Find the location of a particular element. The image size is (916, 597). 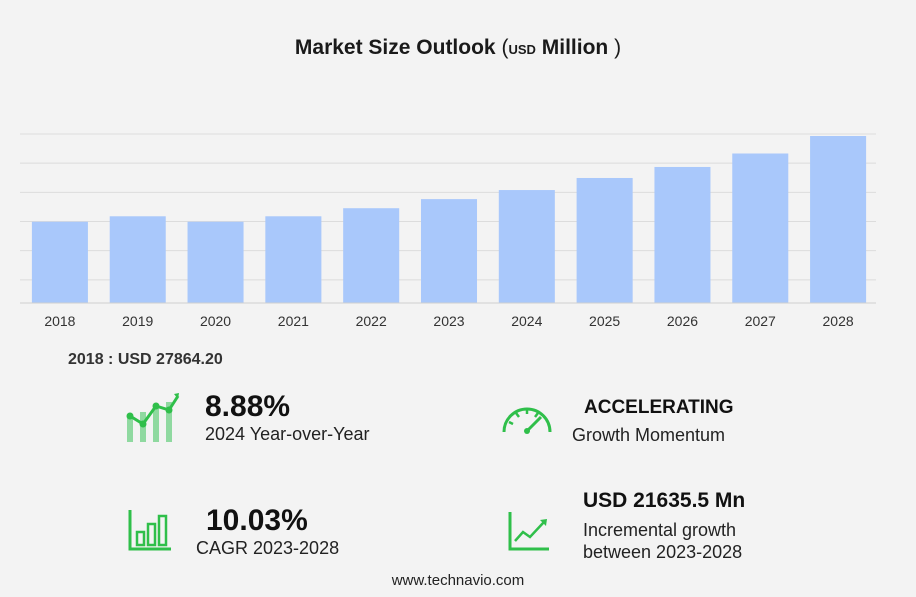

incremental-label-line2: between 2023-2028 is located at coordinates (663, 552).